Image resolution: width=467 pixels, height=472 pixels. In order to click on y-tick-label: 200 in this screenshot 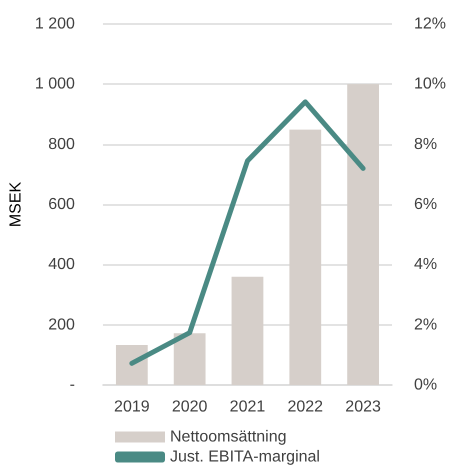, I will do `click(62, 325)`.